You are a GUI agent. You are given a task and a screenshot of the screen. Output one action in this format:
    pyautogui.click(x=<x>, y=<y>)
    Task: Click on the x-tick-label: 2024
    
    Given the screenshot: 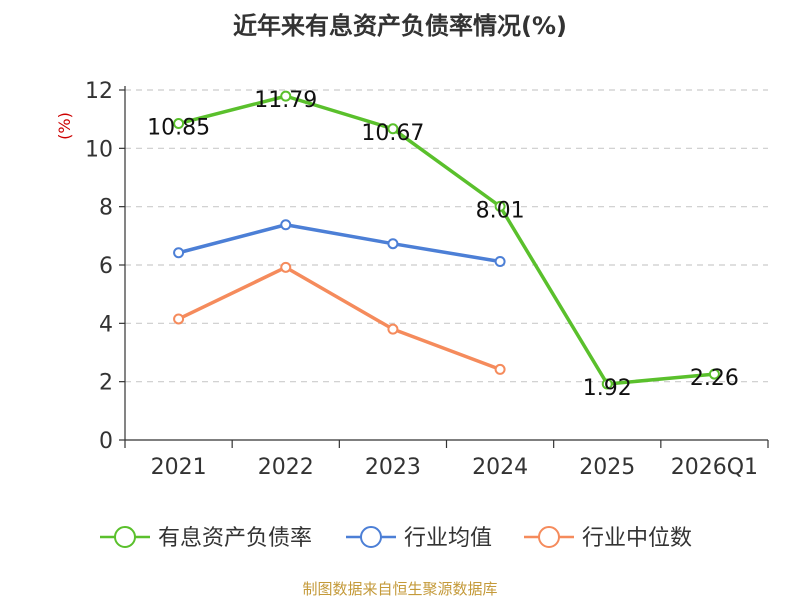 What is the action you would take?
    pyautogui.click(x=500, y=467)
    